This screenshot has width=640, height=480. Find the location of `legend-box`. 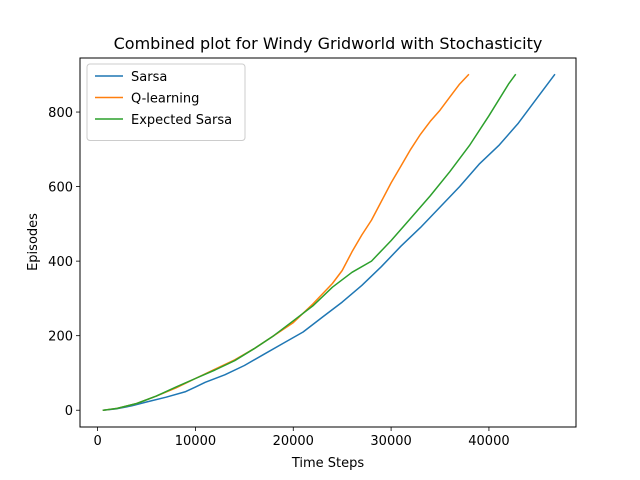

legend-box is located at coordinates (166, 102).